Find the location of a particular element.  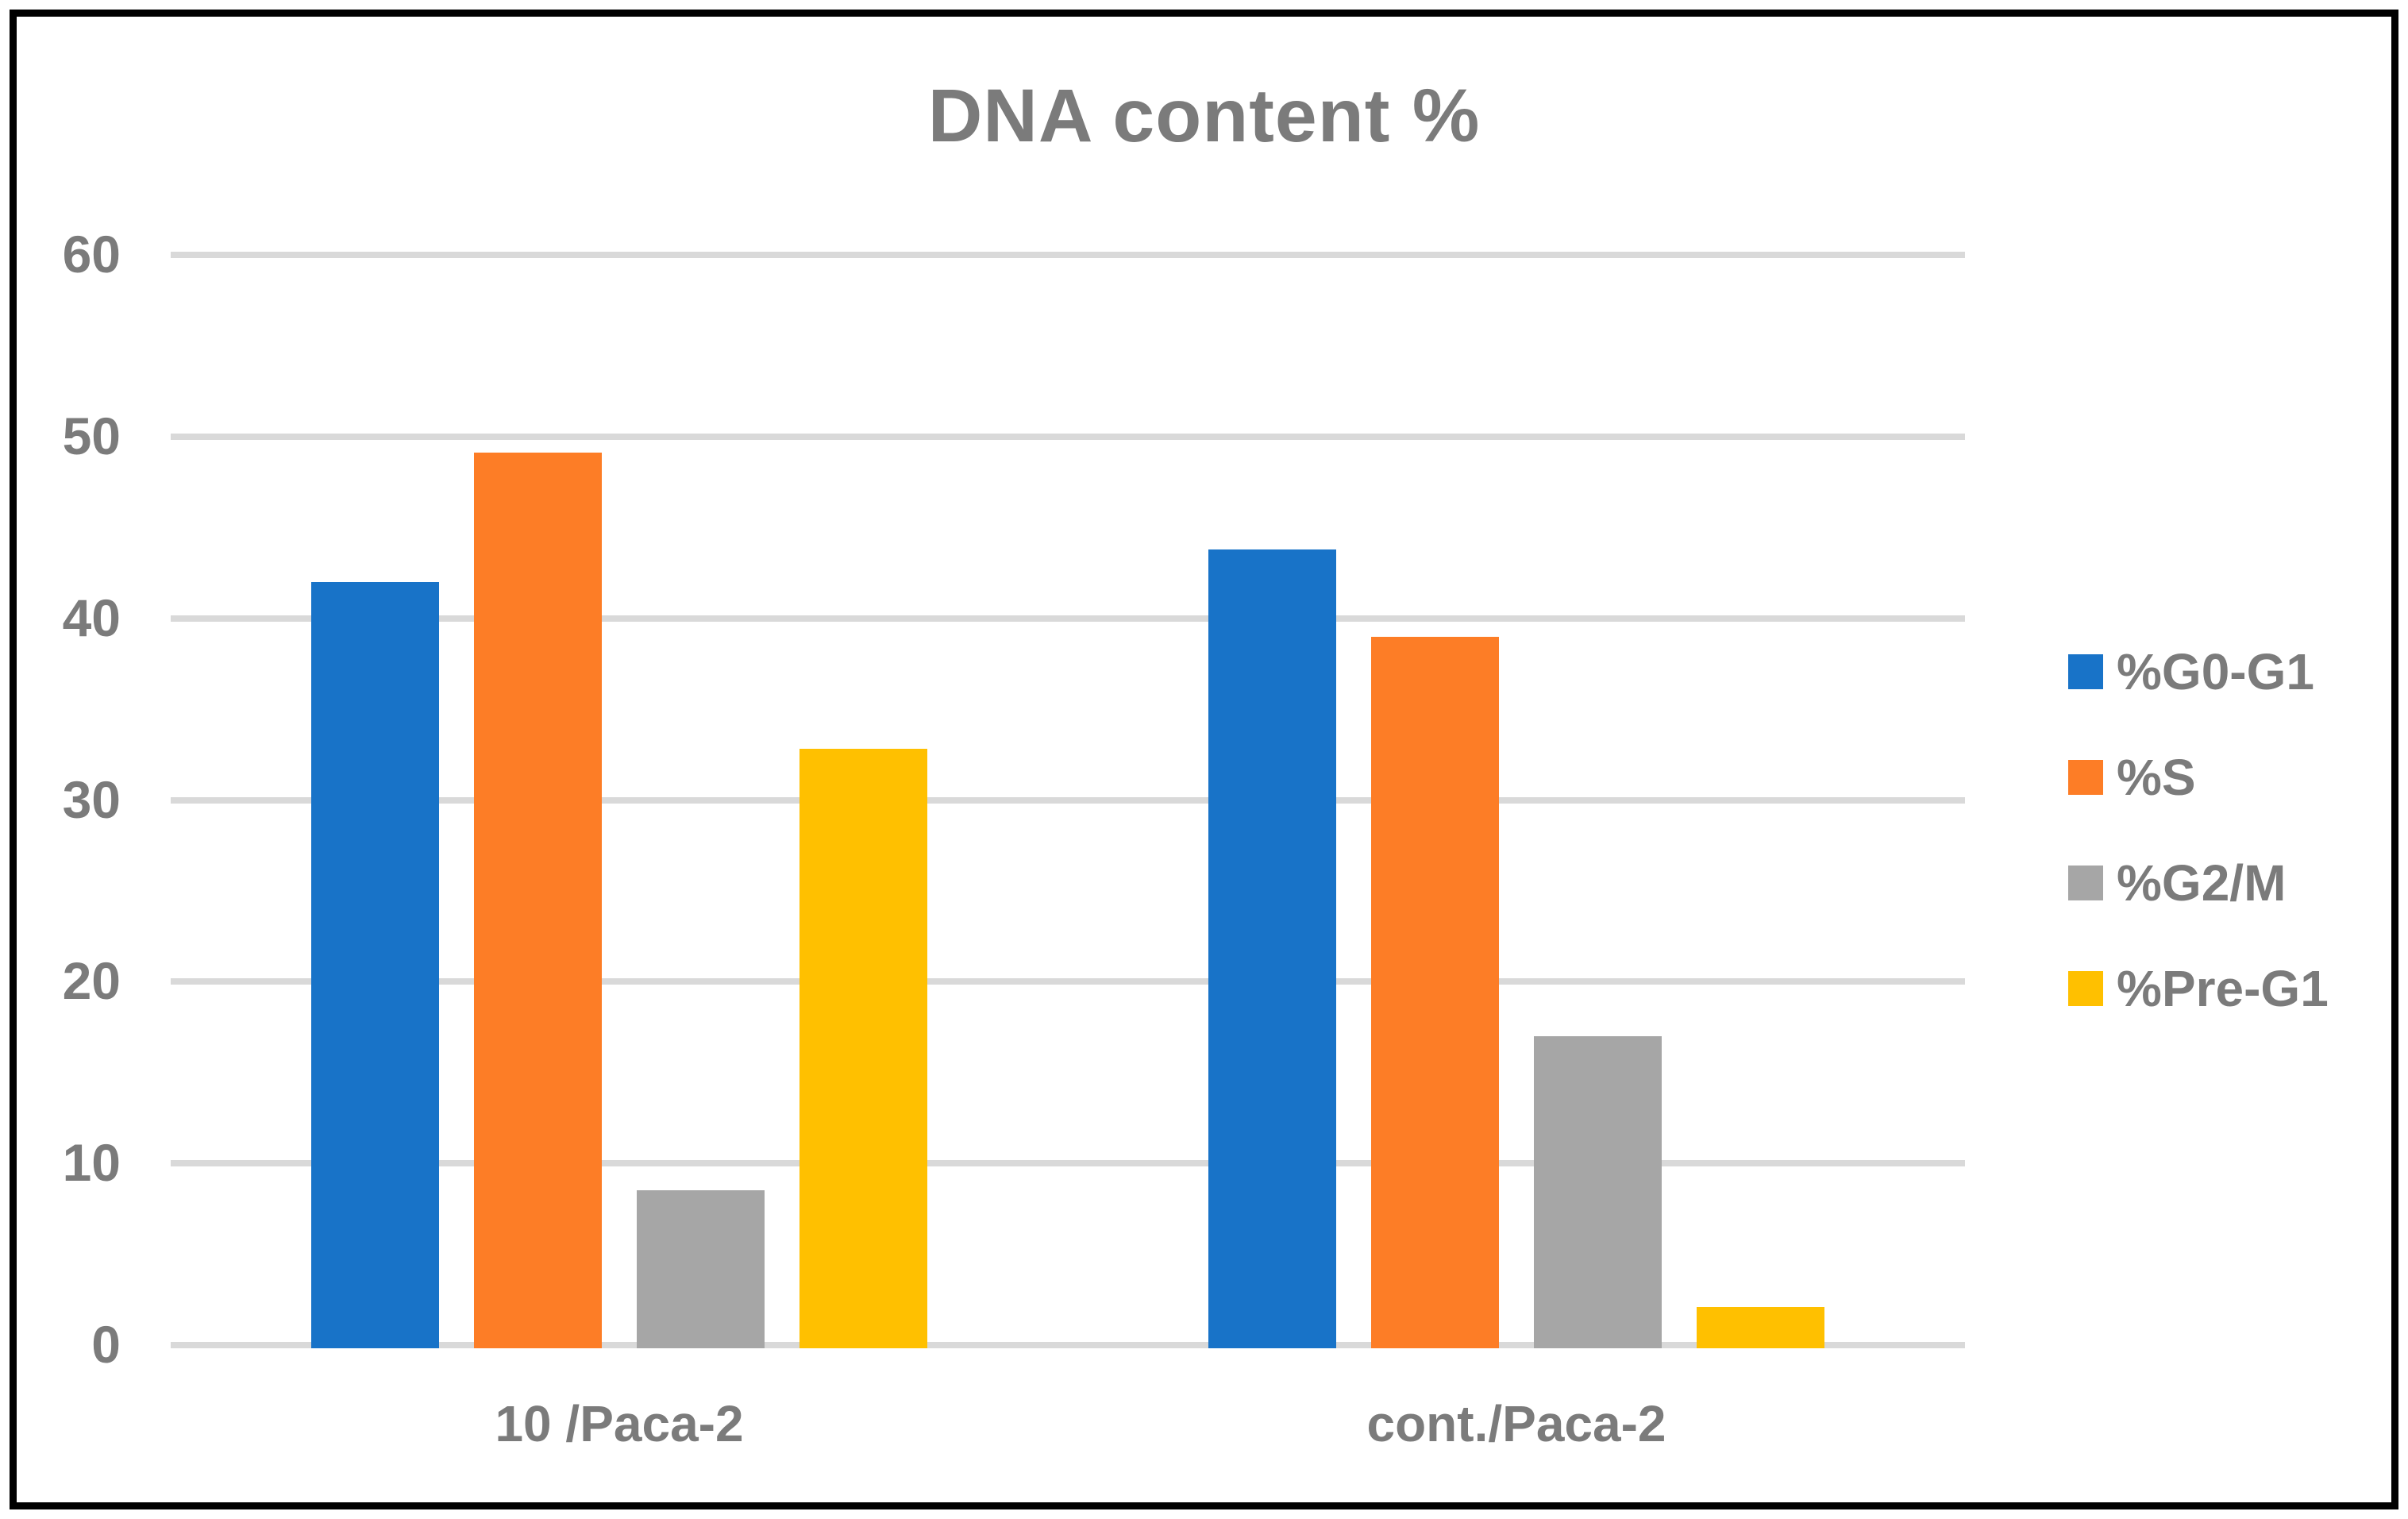

bar-g2m-cat1 is located at coordinates (701, 1269).